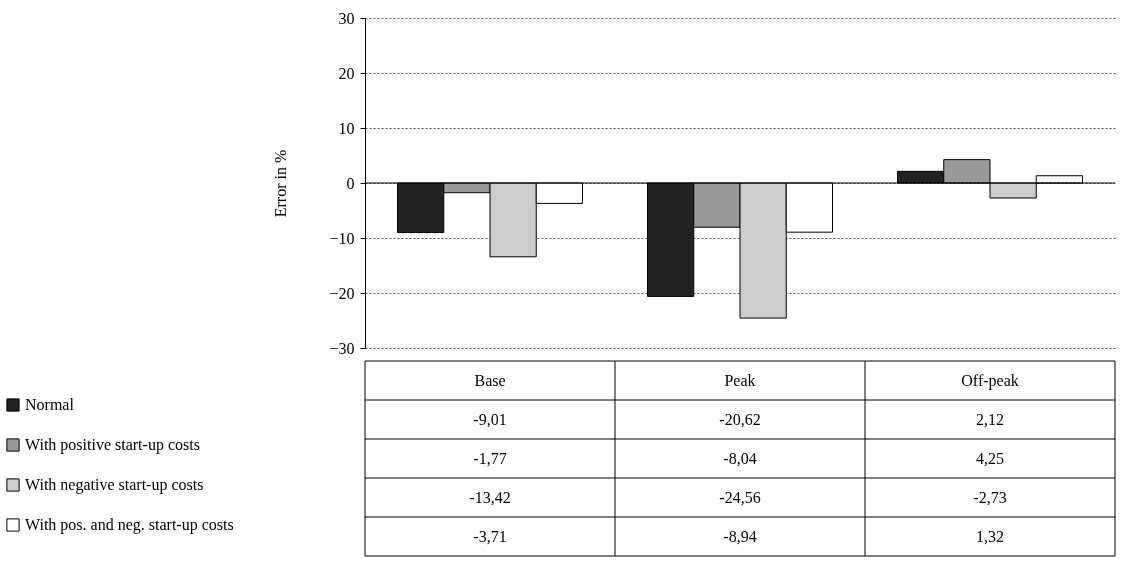  I want to click on legend-label: With positive start-up costs, so click(112, 445).